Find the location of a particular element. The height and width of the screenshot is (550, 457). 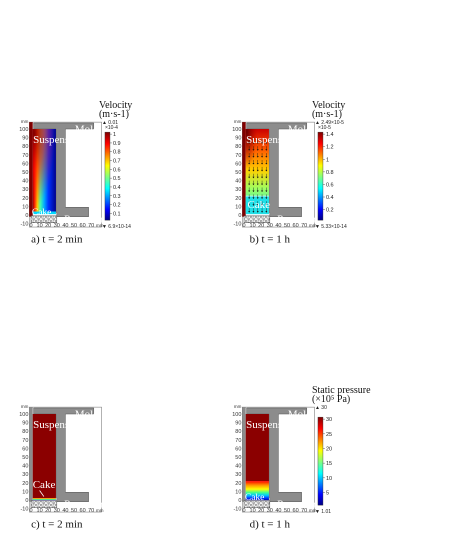

x-tick-label: 0 is located at coordinates (30, 226).